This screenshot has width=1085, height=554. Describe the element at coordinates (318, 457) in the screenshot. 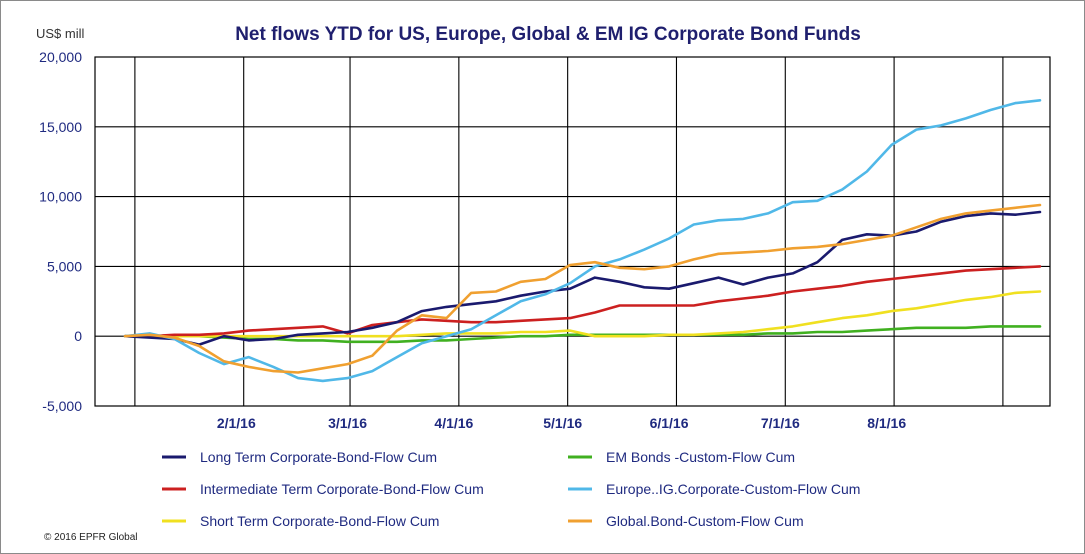

I see `legend-label: Long Term Corporate-Bond-Flow Cum` at that location.